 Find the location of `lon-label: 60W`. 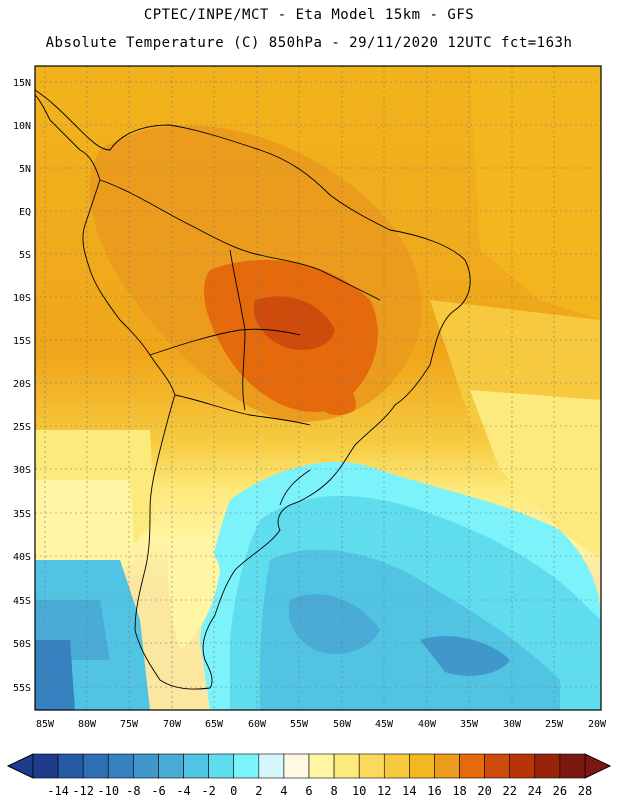

lon-label: 60W is located at coordinates (257, 724).